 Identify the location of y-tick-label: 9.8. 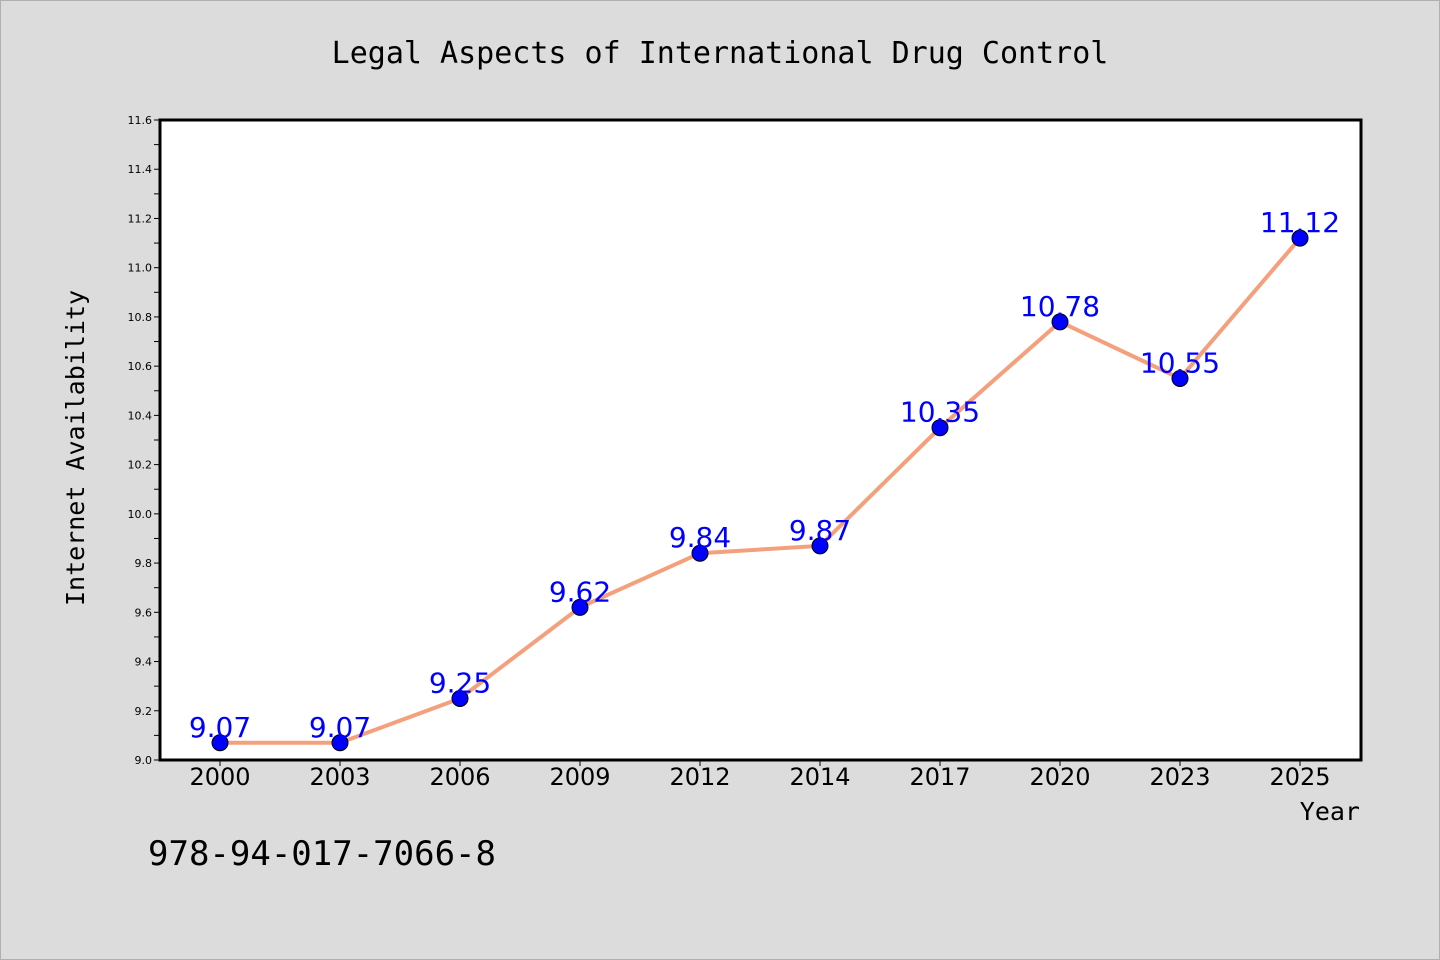
(144, 563).